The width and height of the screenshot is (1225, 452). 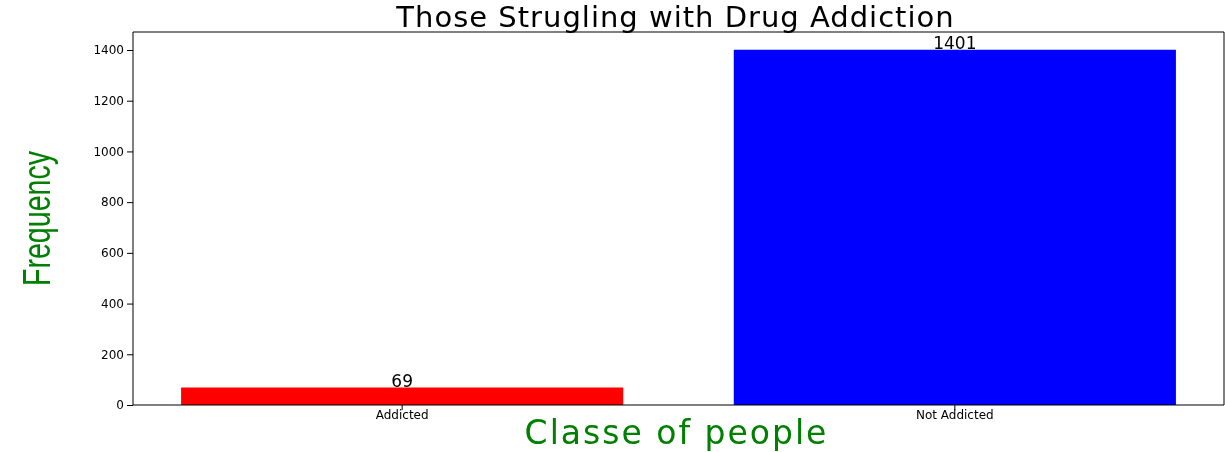 I want to click on y-tick-label: 200, so click(x=112, y=354).